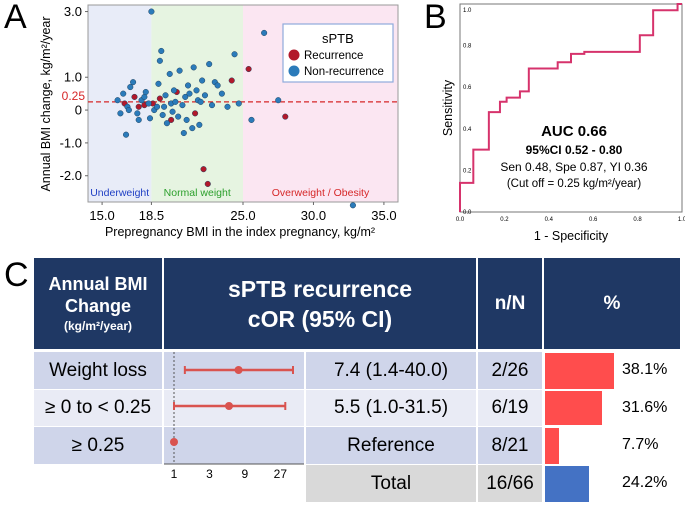  Describe the element at coordinates (574, 131) in the screenshot. I see `auc-label: AUC 0.66` at that location.